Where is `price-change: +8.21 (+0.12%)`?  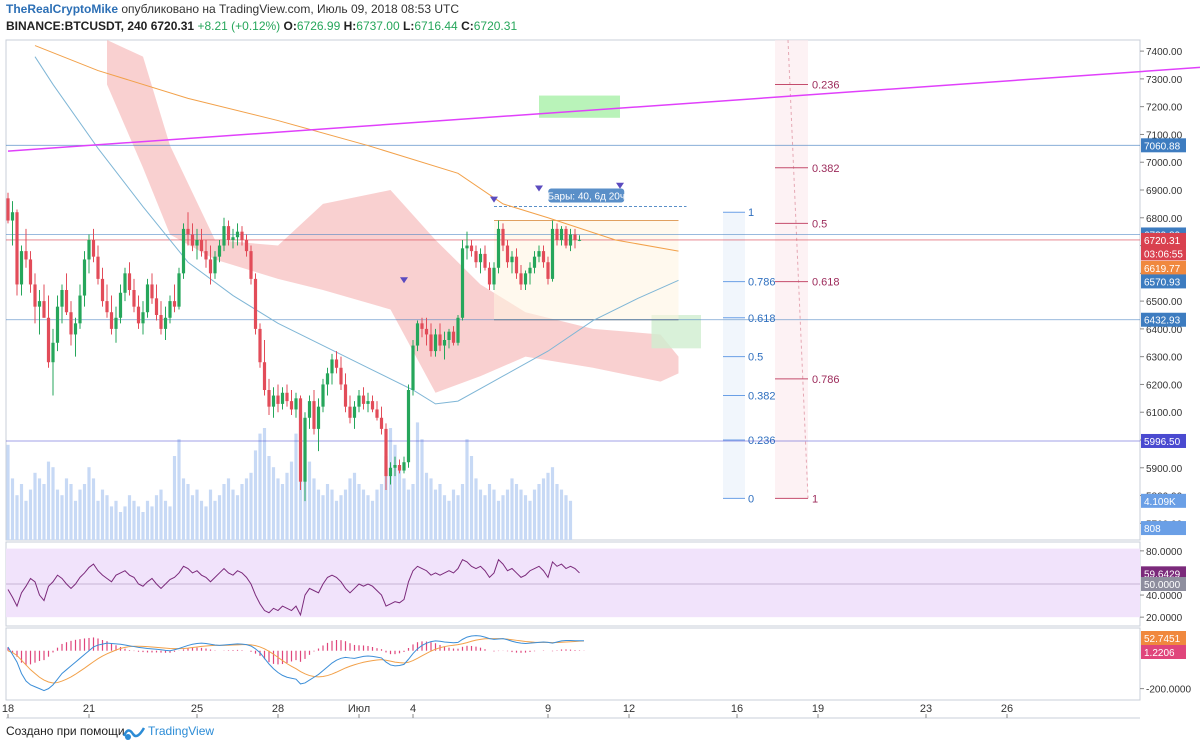
price-change: +8.21 (+0.12%) is located at coordinates (239, 26).